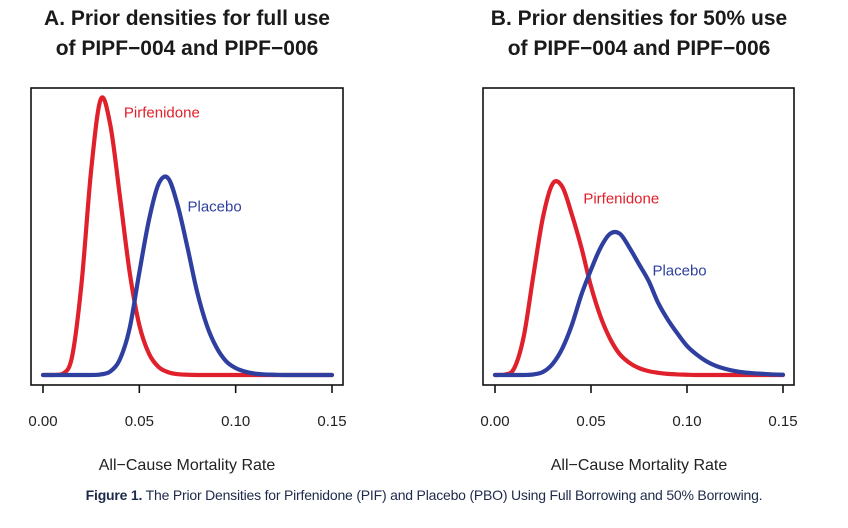 The width and height of the screenshot is (848, 528). Describe the element at coordinates (187, 276) in the screenshot. I see `panel-a-placebo-density-line` at that location.